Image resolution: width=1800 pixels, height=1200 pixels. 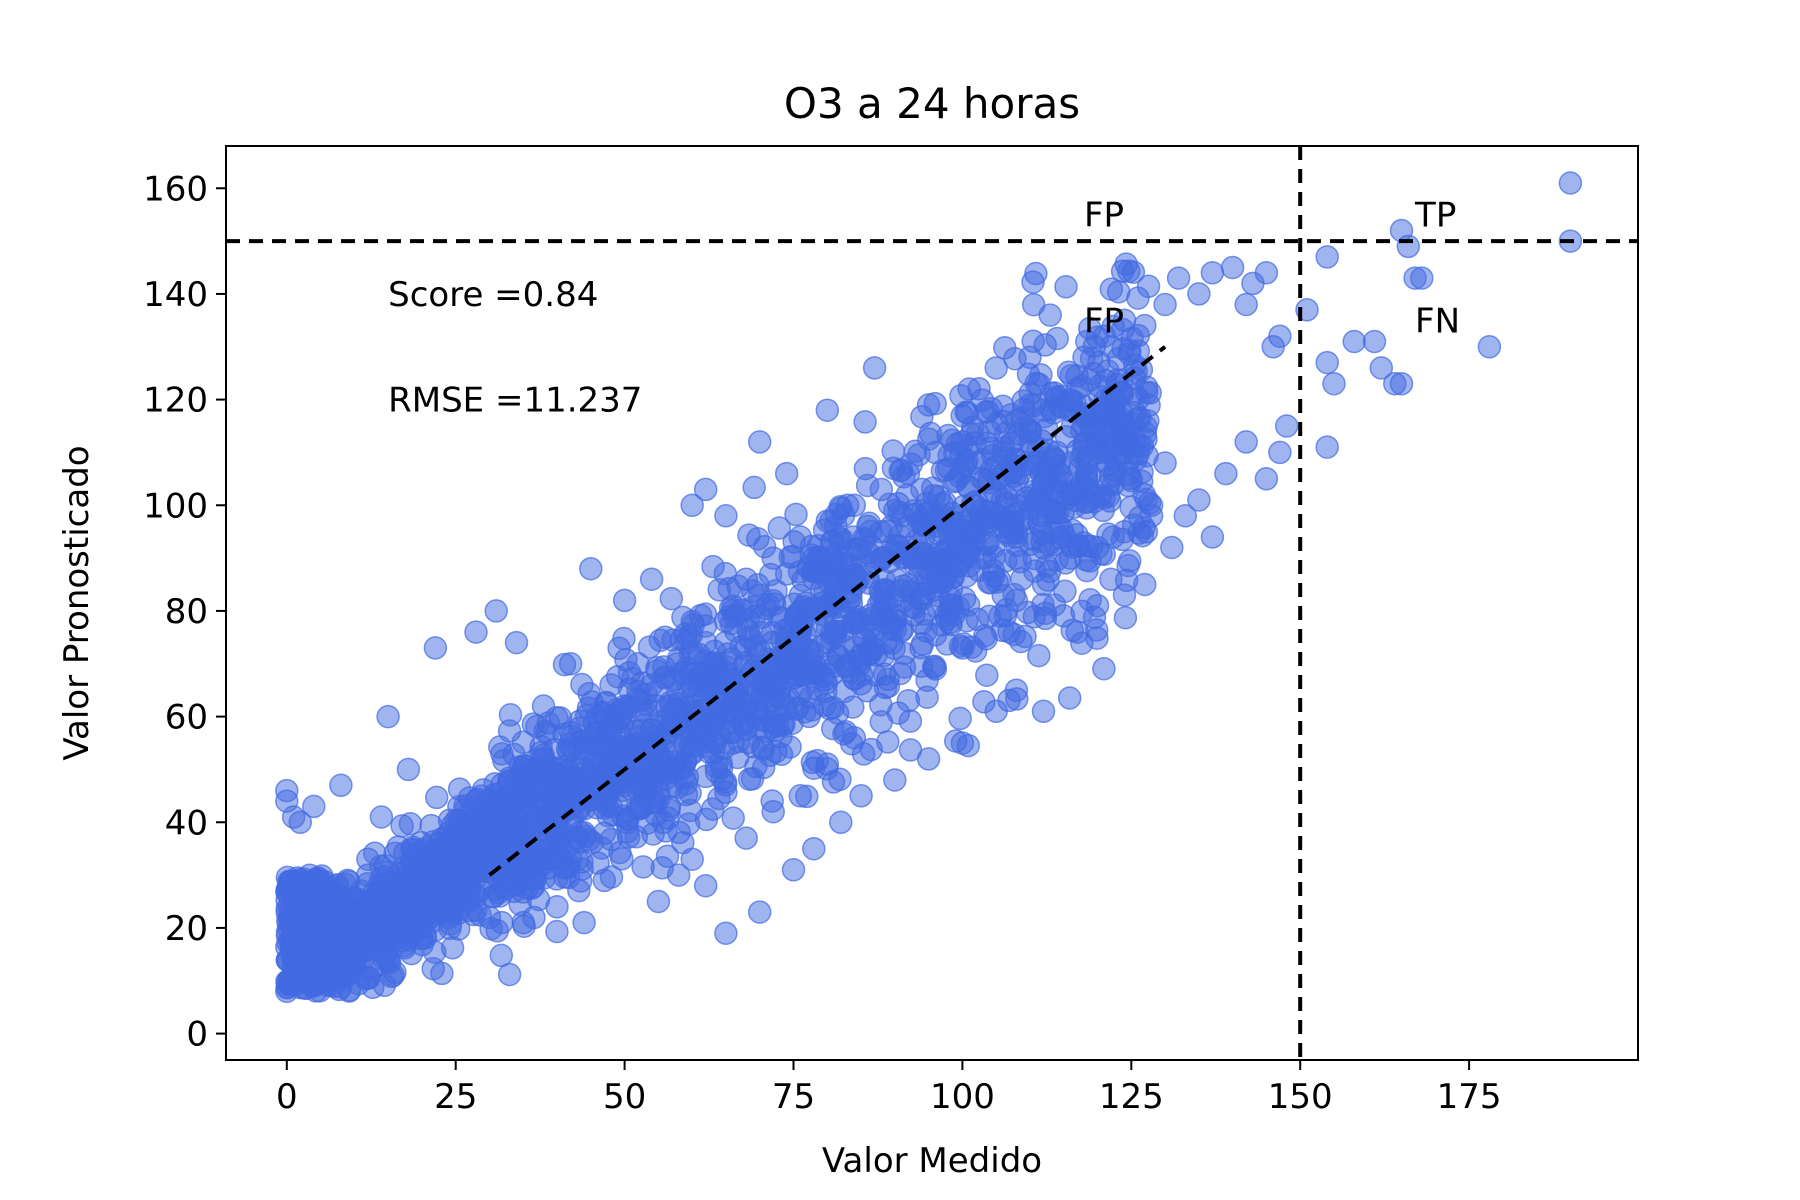 I want to click on region-label-fp-top: FP, so click(x=1104, y=216).